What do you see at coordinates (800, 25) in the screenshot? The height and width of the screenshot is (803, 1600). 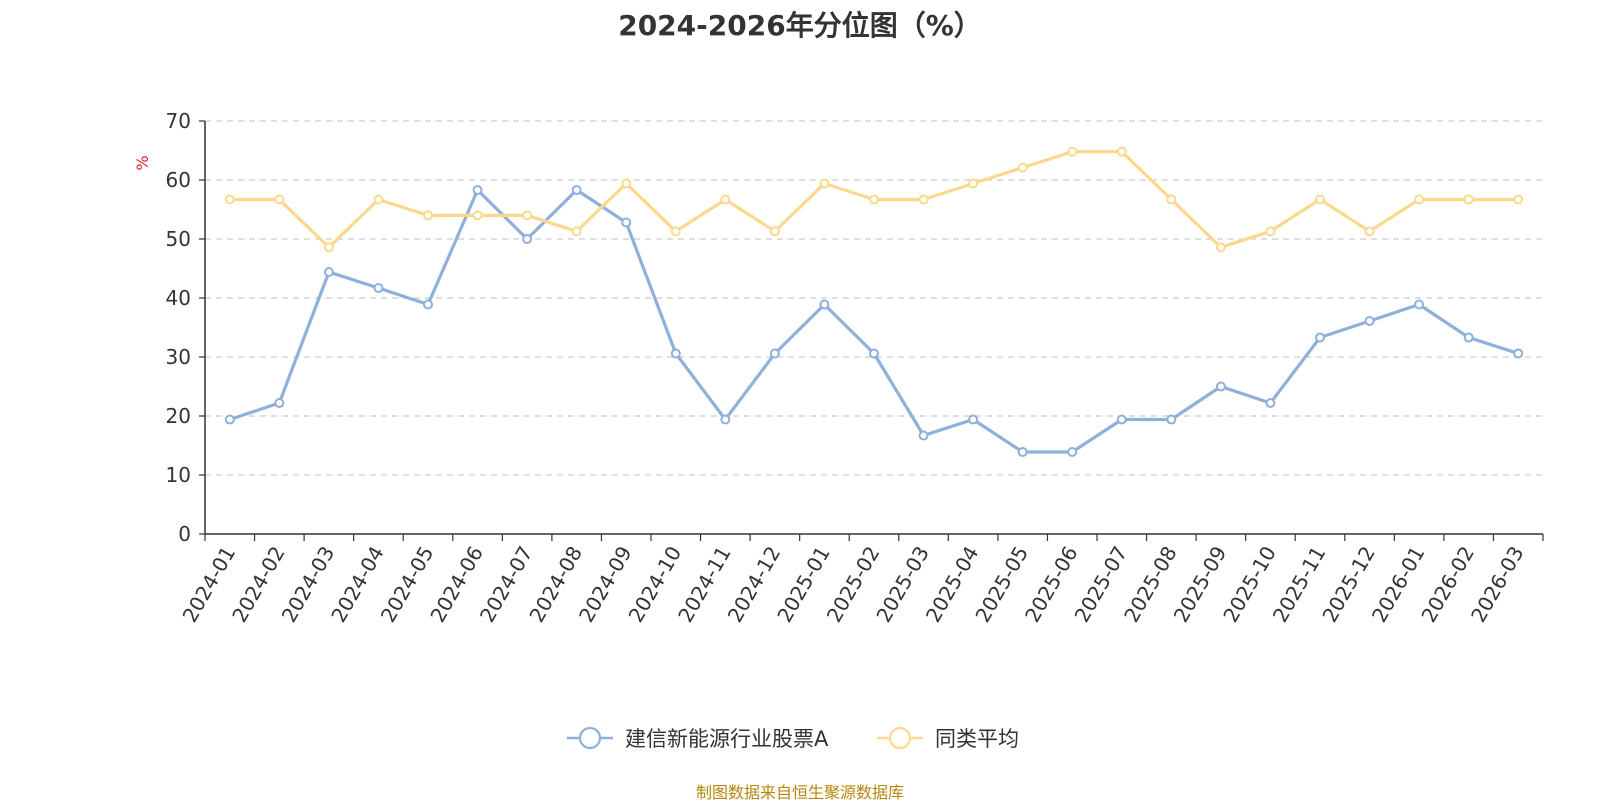 I see `chart-title: 2024-2026年分位图（%）` at bounding box center [800, 25].